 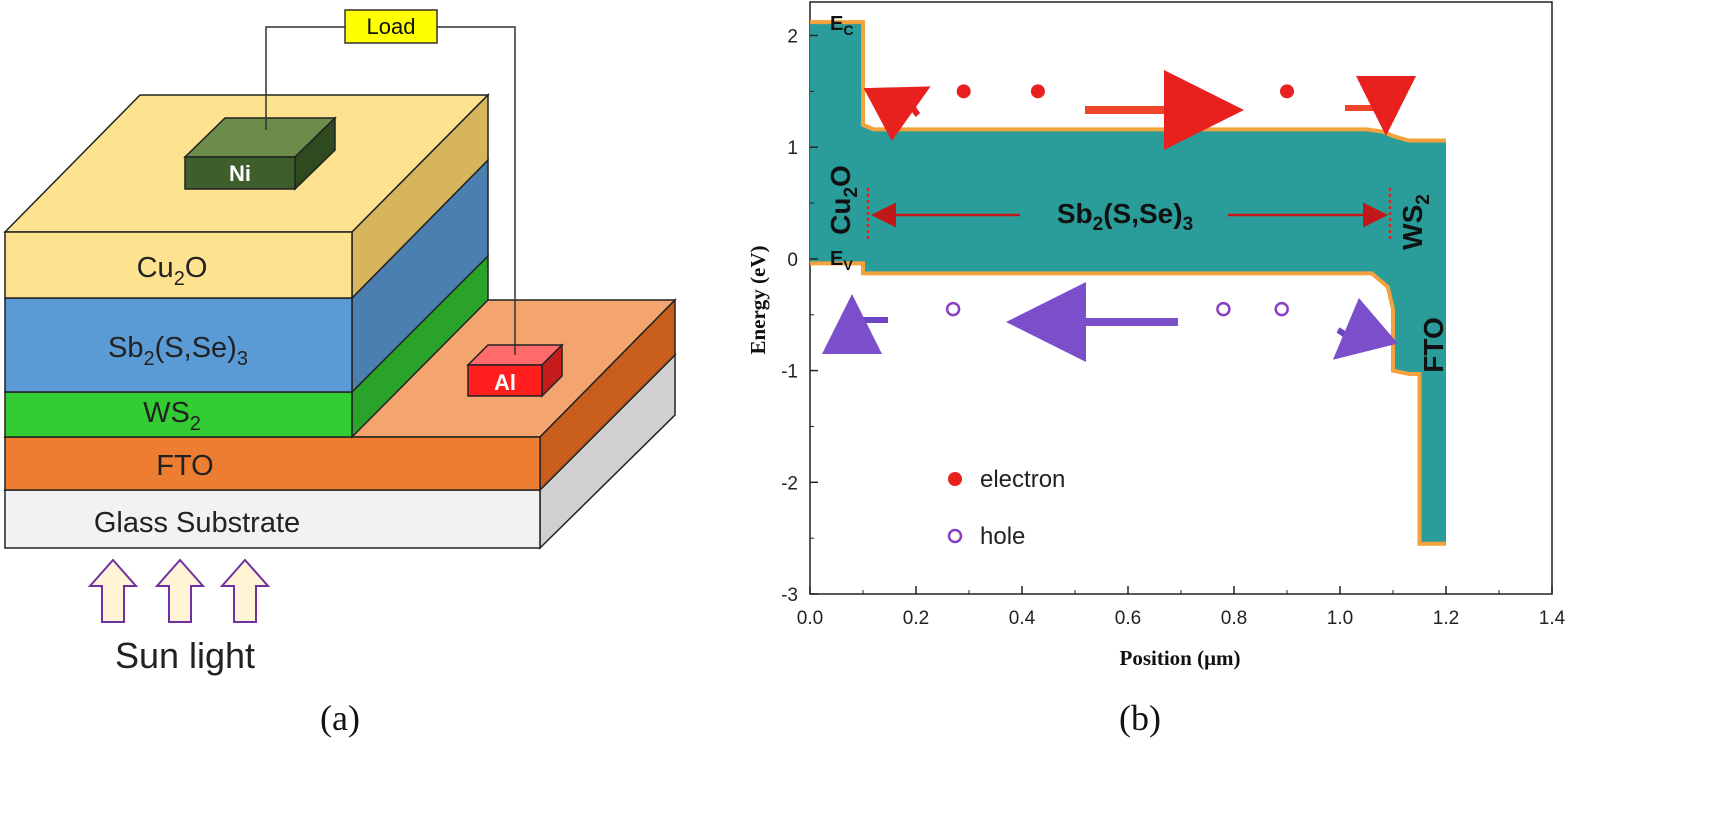 I want to click on carrier-markers, so click(x=1119, y=200).